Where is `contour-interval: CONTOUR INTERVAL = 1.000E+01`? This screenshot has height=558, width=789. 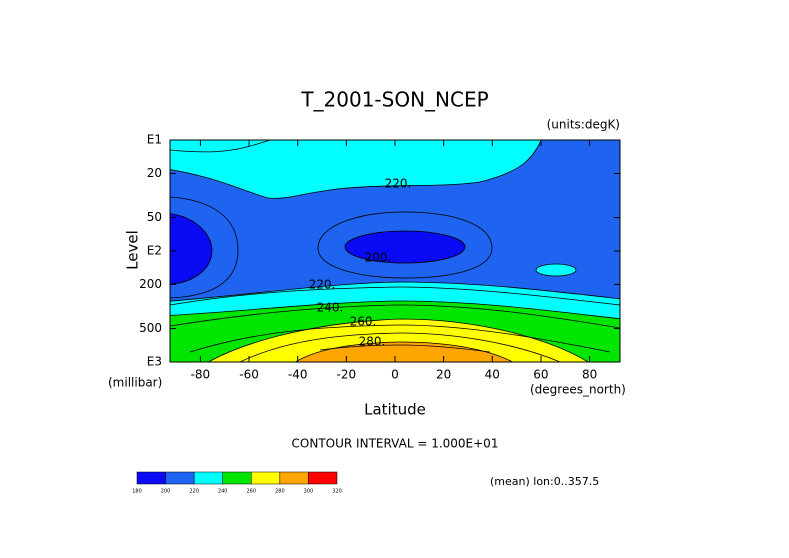 contour-interval: CONTOUR INTERVAL = 1.000E+01 is located at coordinates (395, 444).